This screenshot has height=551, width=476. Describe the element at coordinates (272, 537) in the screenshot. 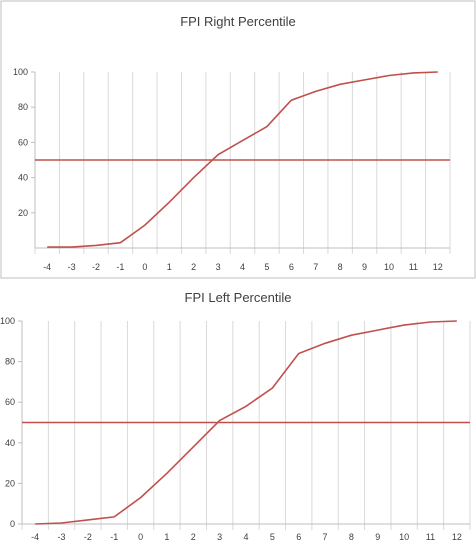

I see `left-chart-x-tick-label: 5` at that location.